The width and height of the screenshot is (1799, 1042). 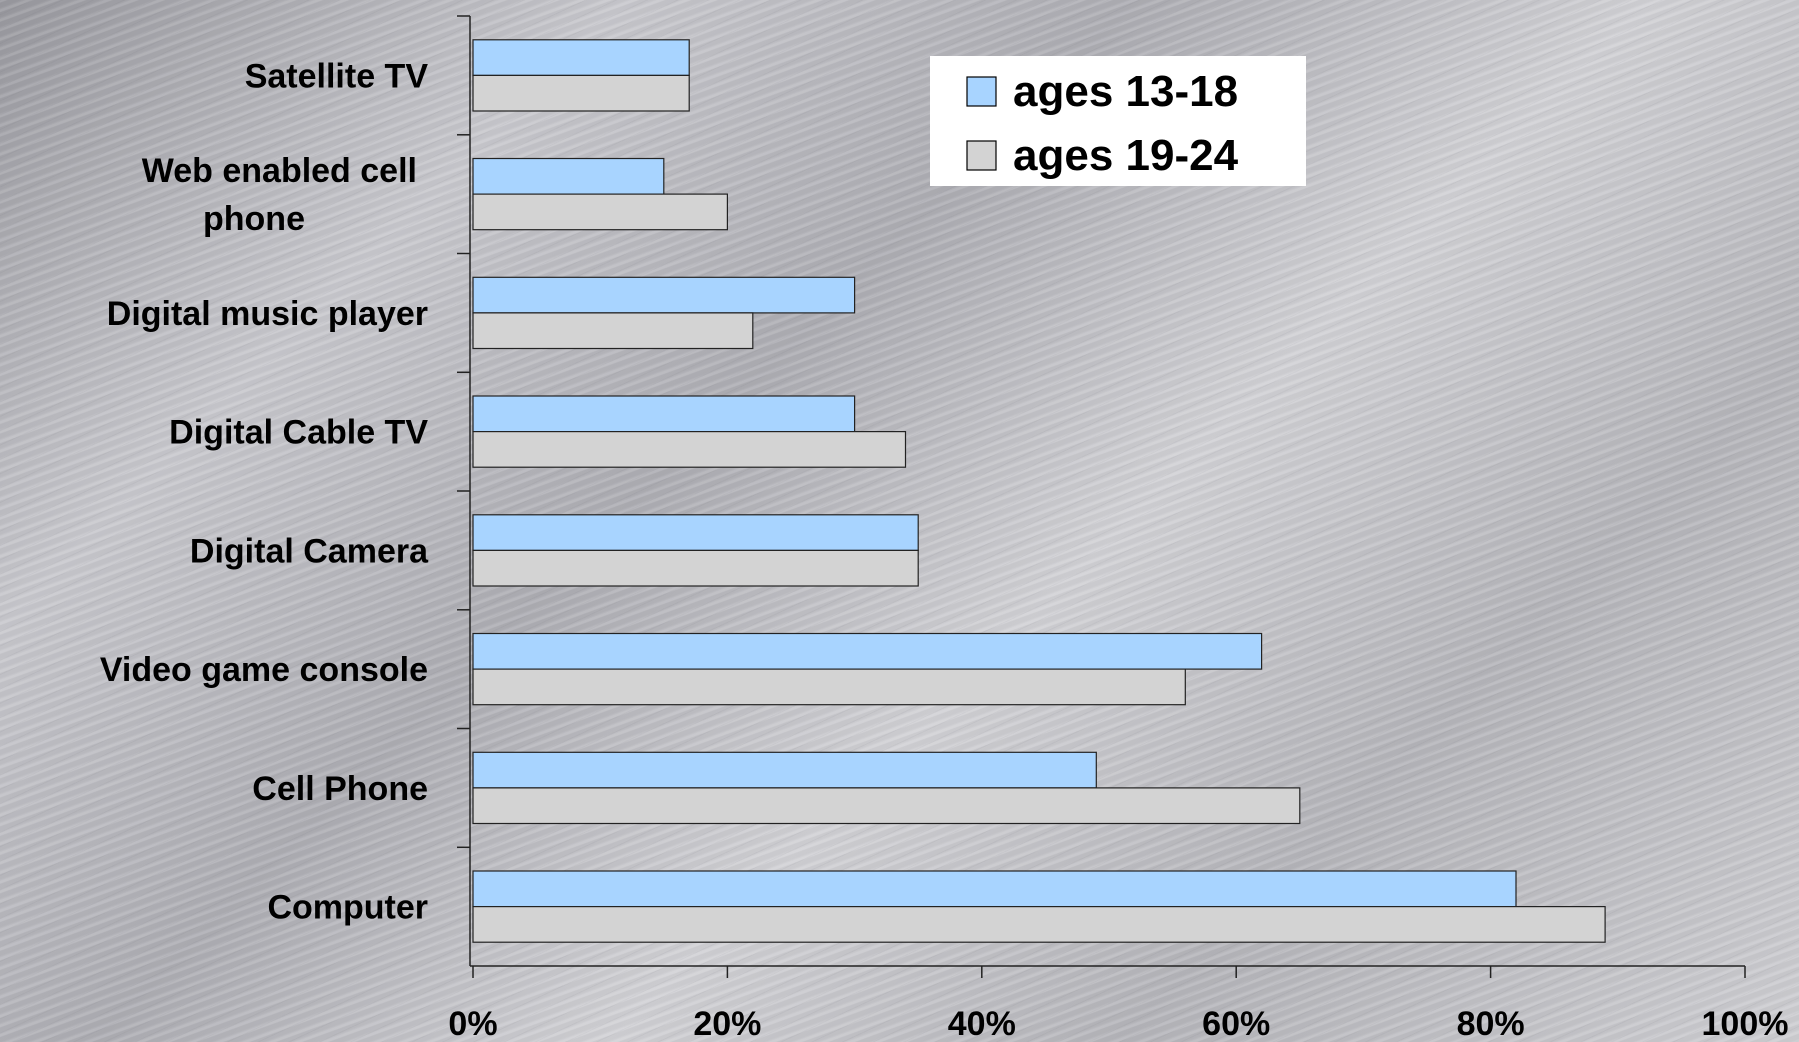 What do you see at coordinates (1118, 121) in the screenshot?
I see `legend: ages 13-18 ages 19-24` at bounding box center [1118, 121].